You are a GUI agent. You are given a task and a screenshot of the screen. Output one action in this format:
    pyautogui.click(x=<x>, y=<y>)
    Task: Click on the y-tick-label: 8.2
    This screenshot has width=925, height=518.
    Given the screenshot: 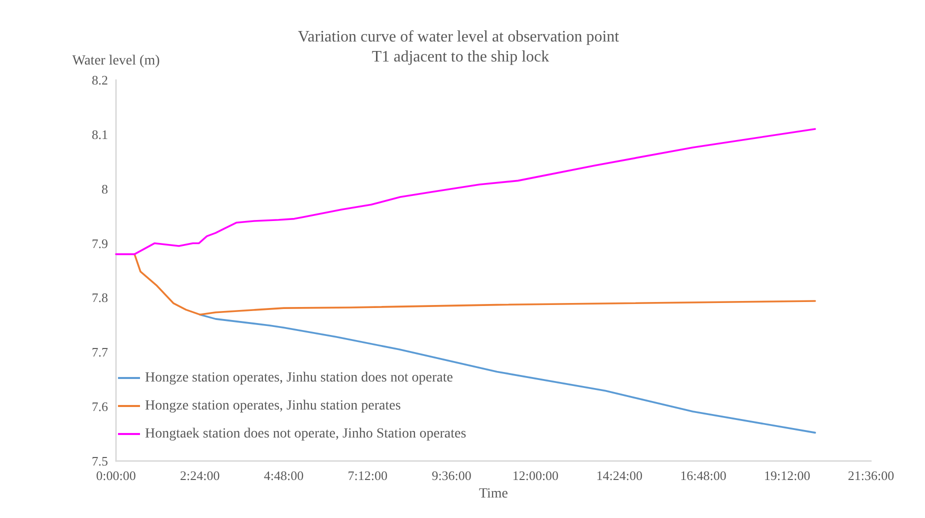 What is the action you would take?
    pyautogui.click(x=100, y=80)
    